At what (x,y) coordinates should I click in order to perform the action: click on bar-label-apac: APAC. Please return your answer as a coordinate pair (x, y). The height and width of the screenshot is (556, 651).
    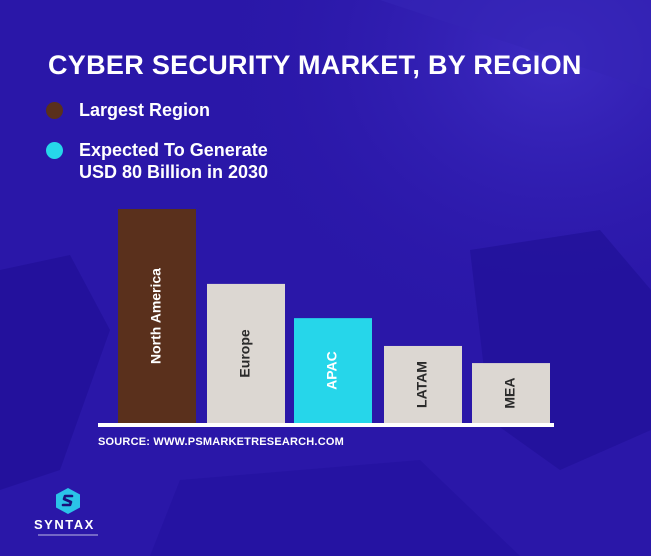
    Looking at the image, I should click on (332, 370).